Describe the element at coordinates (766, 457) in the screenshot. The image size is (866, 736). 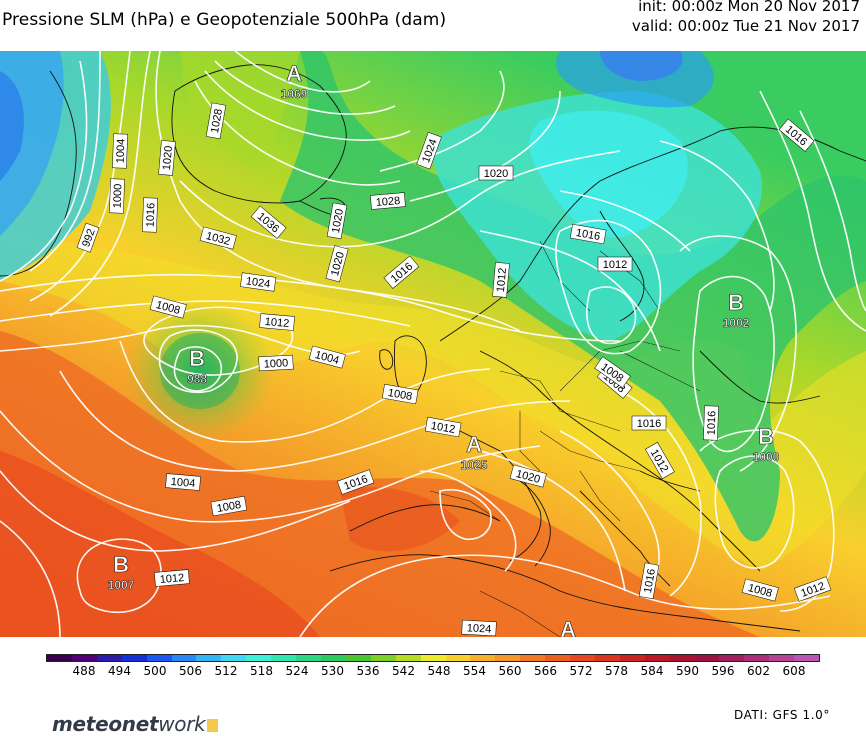
I see `center-value: 1000` at that location.